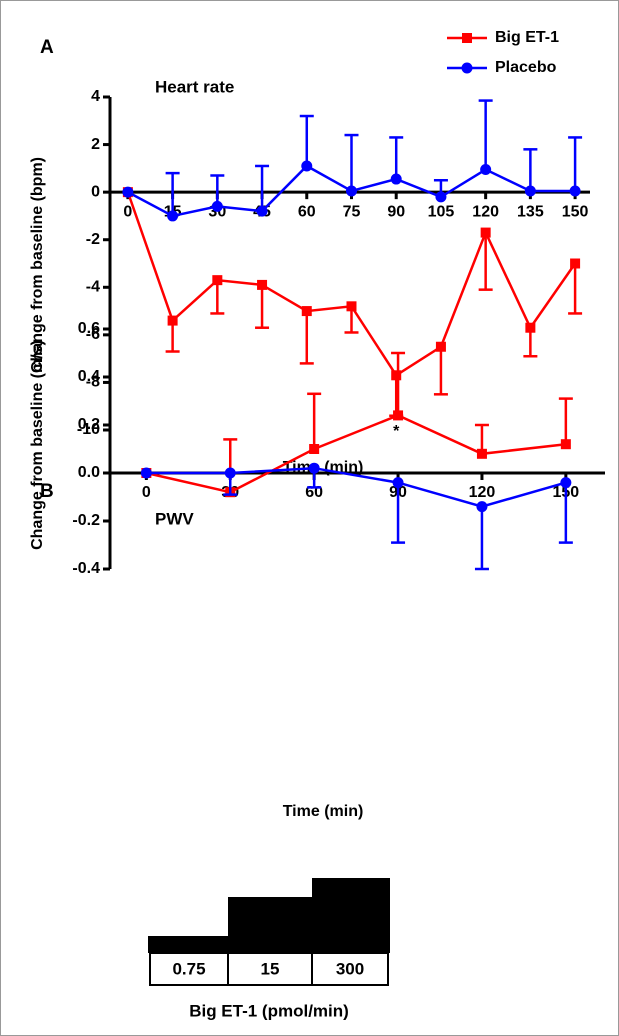  Describe the element at coordinates (93, 382) in the screenshot. I see `y-tick-label: -8` at that location.